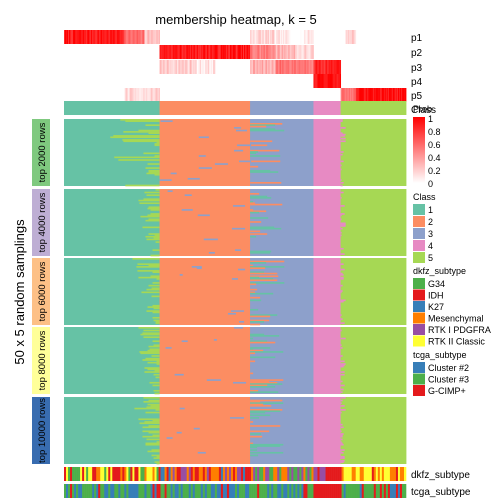 This screenshot has width=504, height=504. I want to click on class-legend-title: Class, so click(424, 197).